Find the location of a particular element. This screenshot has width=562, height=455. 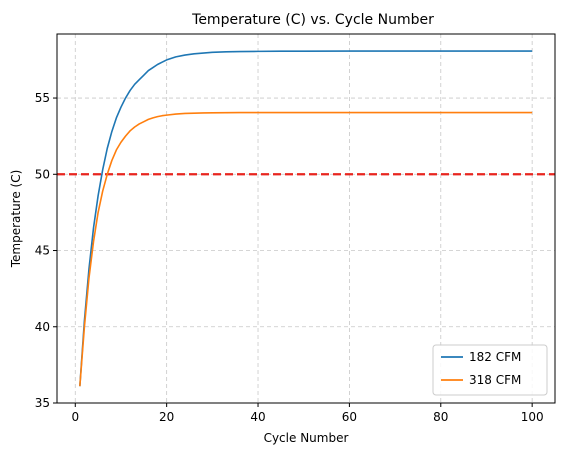

x-tick-label: 60 is located at coordinates (349, 417).